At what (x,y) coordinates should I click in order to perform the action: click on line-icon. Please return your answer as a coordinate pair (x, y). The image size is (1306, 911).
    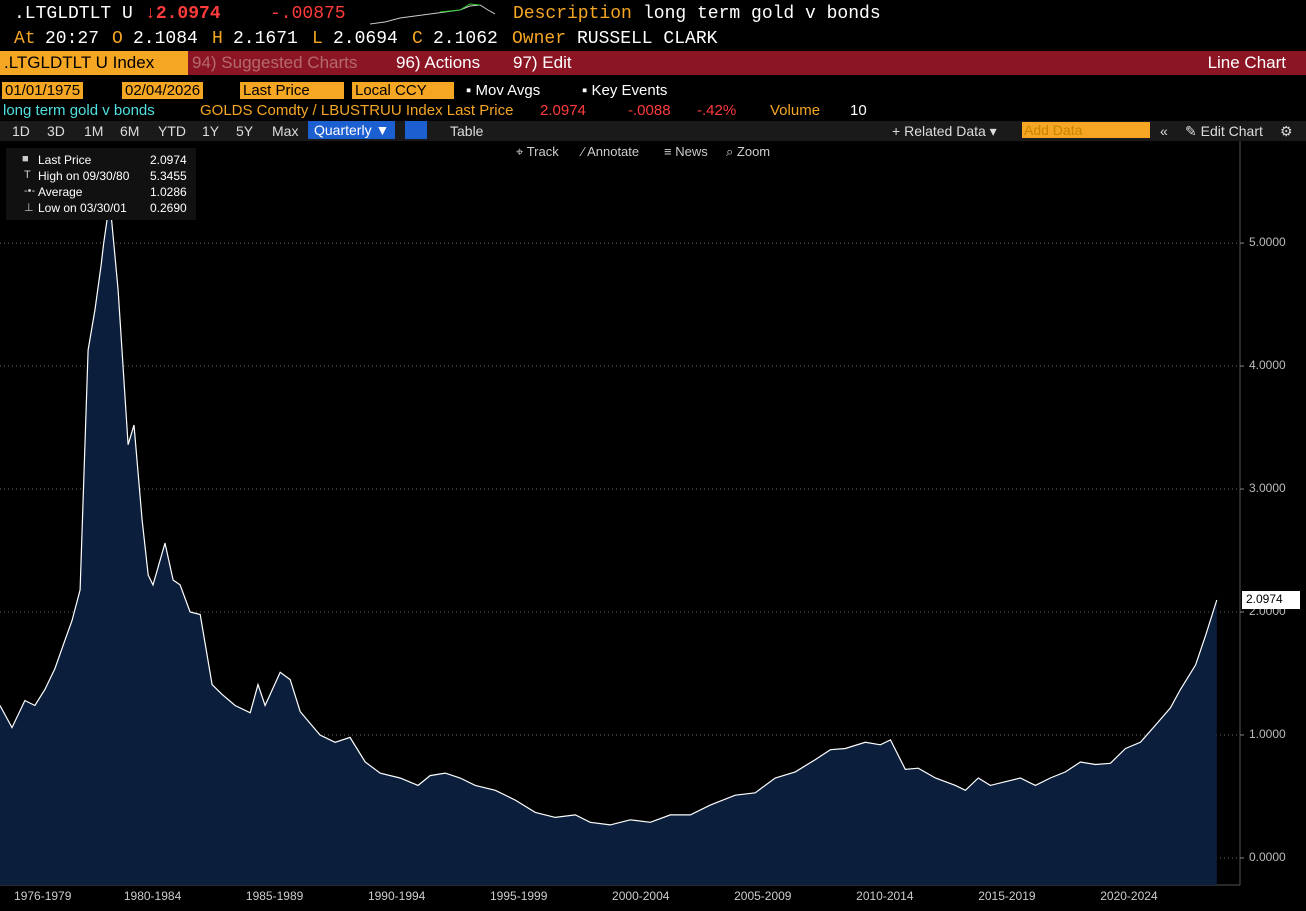
    Looking at the image, I should click on (416, 130).